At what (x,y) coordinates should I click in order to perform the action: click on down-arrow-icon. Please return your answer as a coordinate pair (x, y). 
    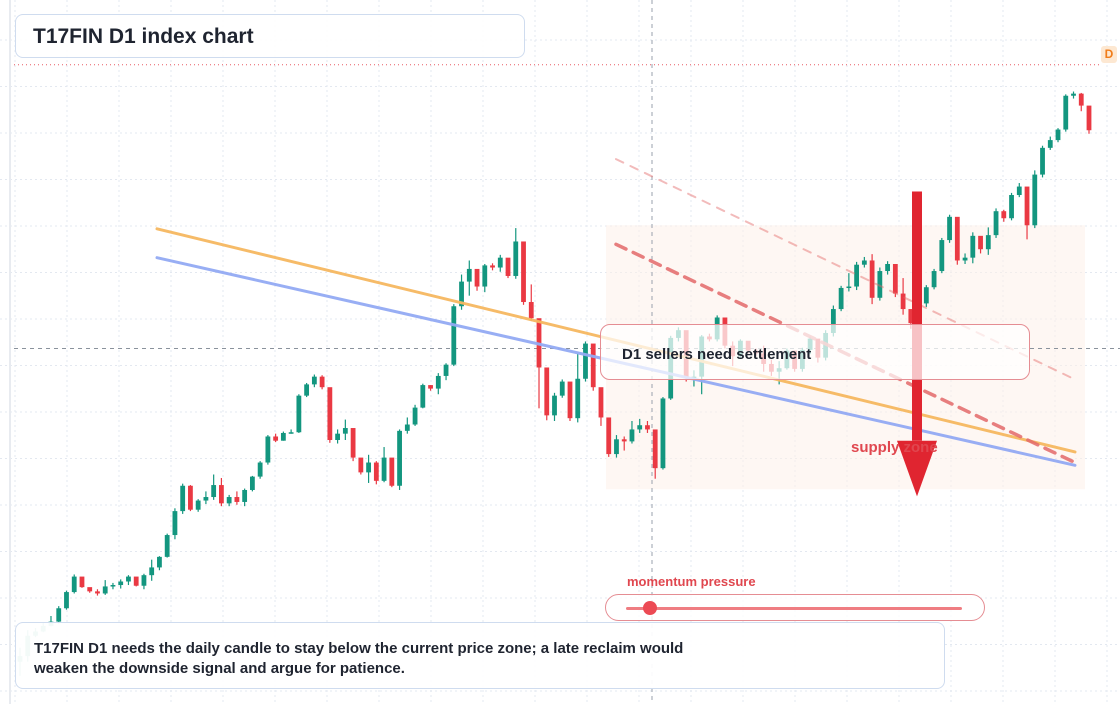
    Looking at the image, I should click on (917, 344).